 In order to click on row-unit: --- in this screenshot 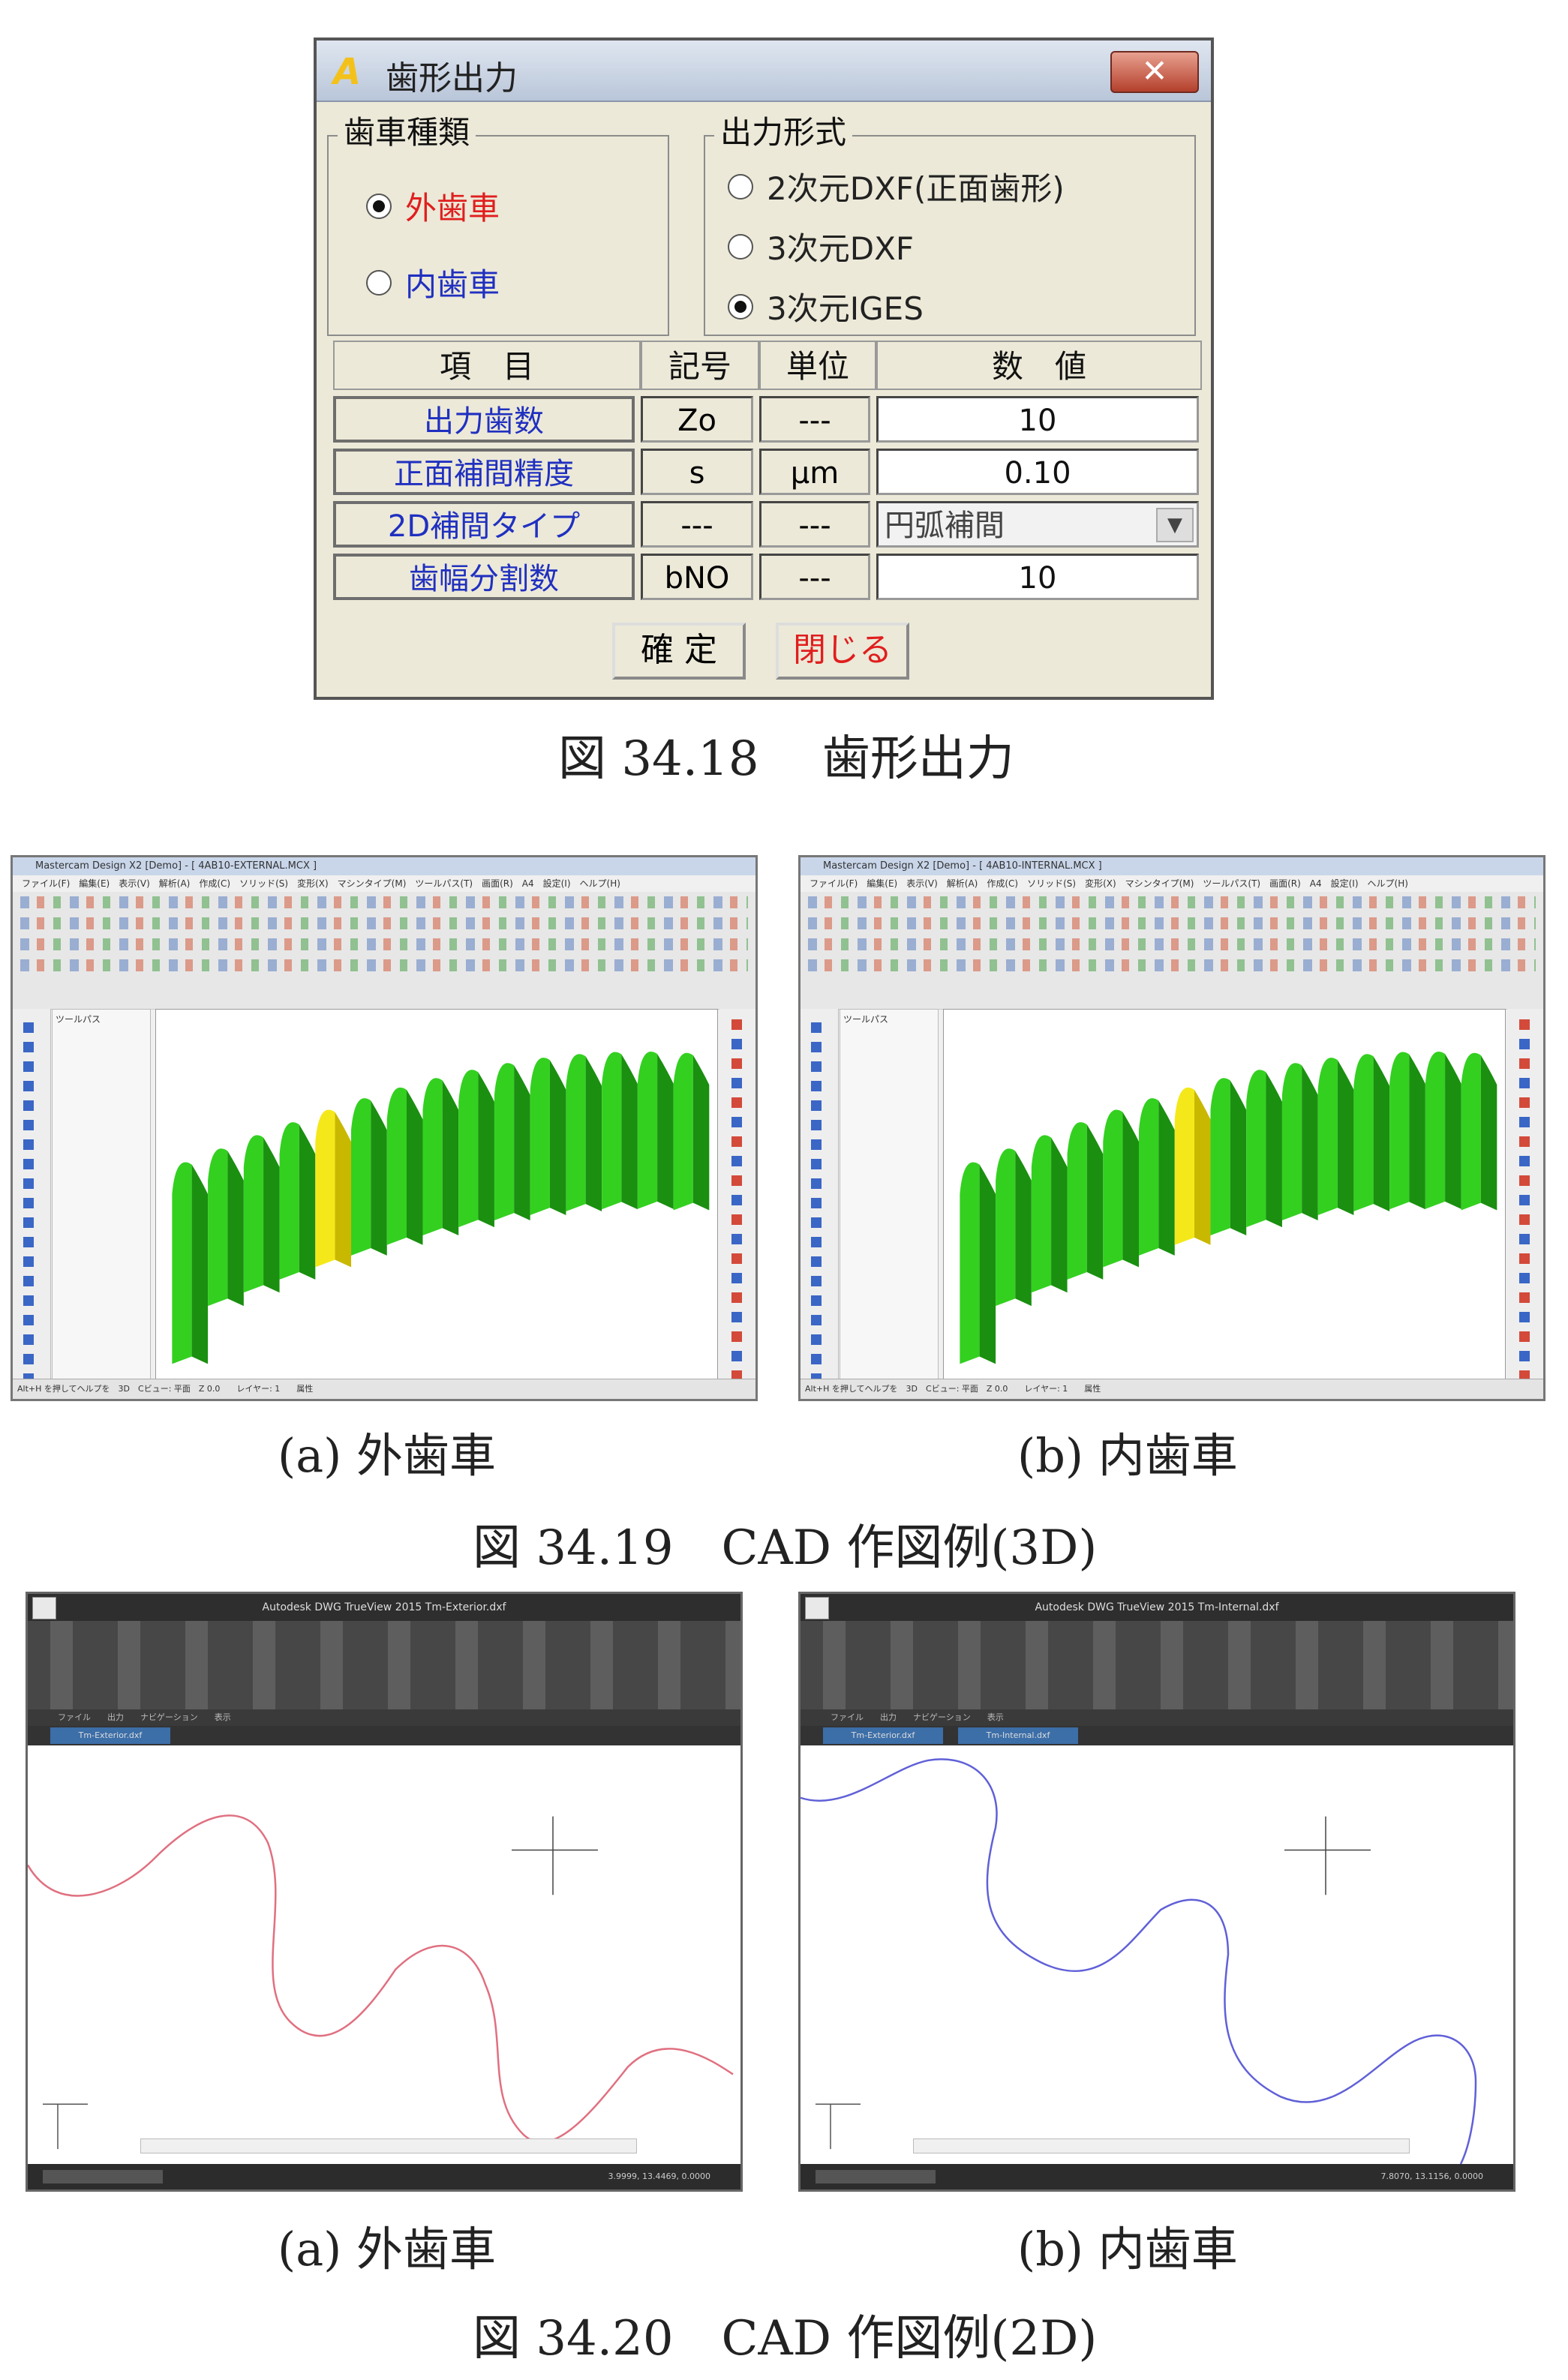, I will do `click(814, 577)`.